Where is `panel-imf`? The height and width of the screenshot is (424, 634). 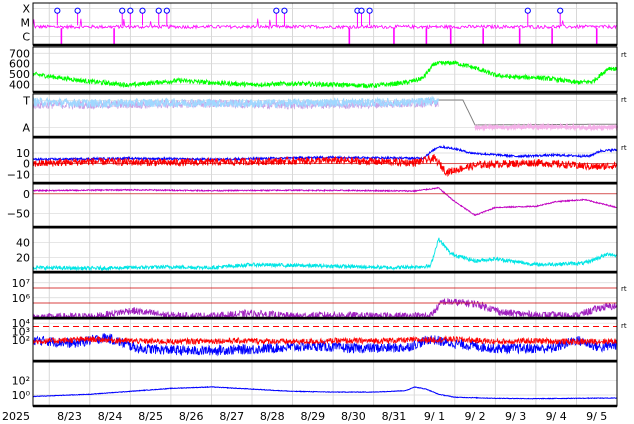
panel-imf is located at coordinates (325, 161).